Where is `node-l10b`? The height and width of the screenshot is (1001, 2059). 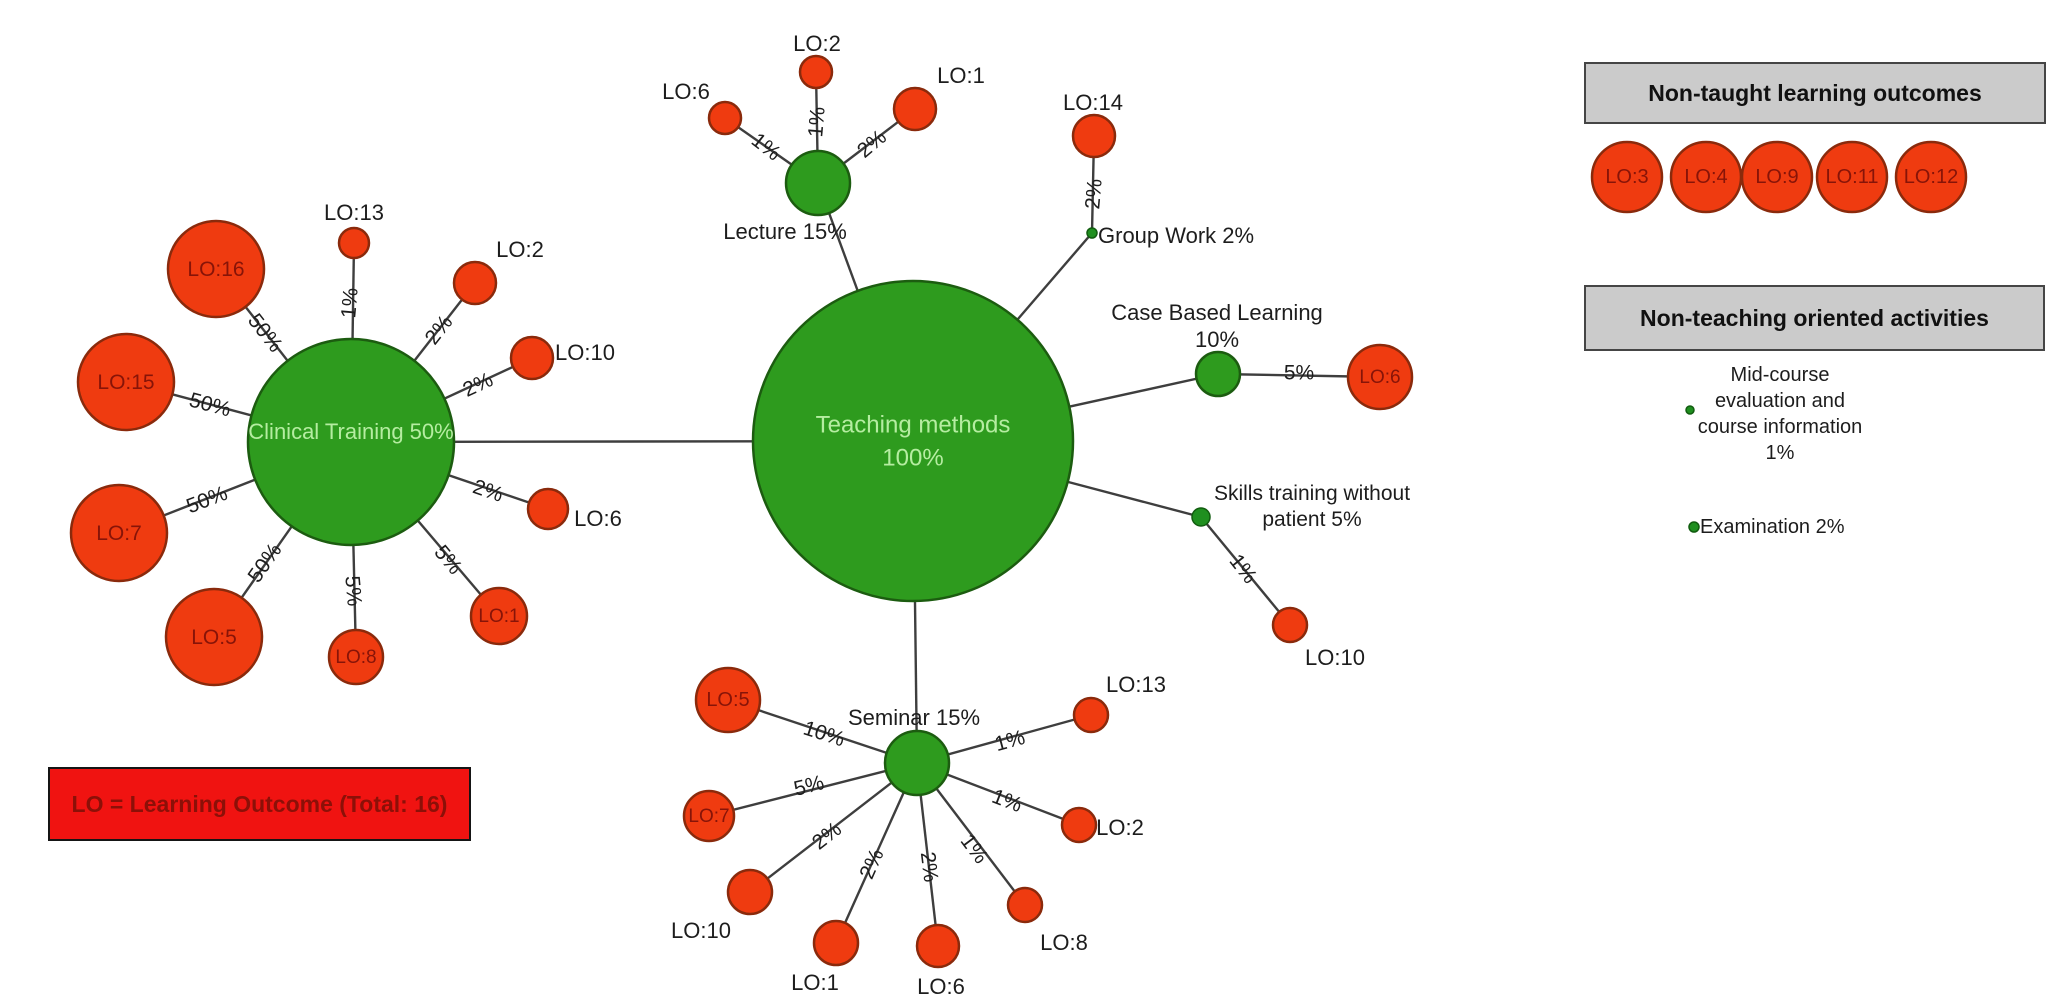 node-l10b is located at coordinates (1290, 625).